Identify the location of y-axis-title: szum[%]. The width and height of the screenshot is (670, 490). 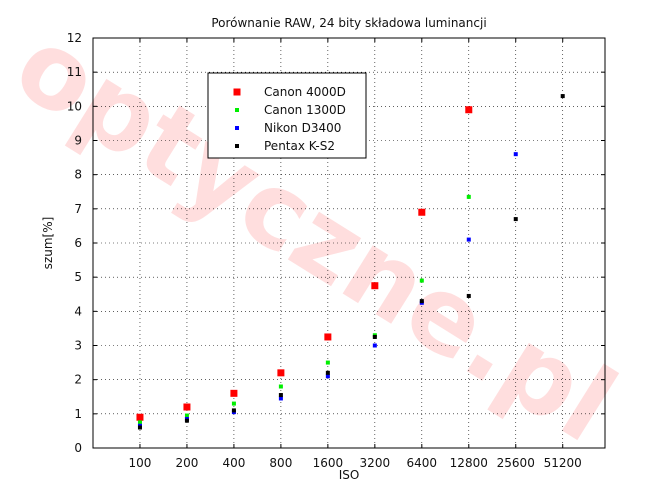
(48, 243).